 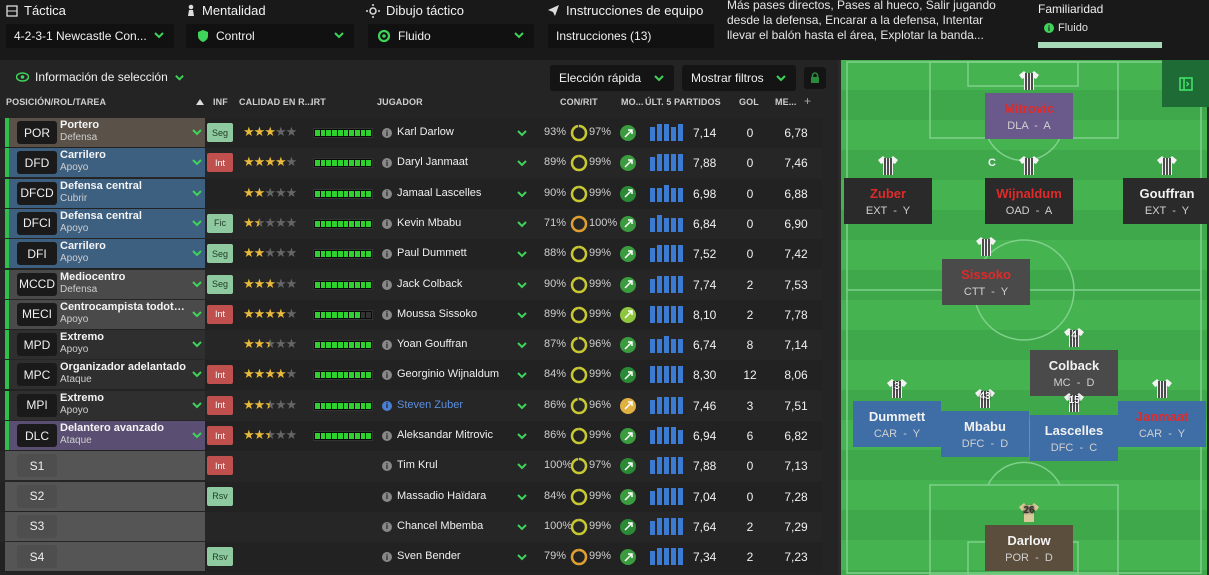 I want to click on position-cell: MECI Centrocampista todote... Apoyo, so click(x=105, y=314).